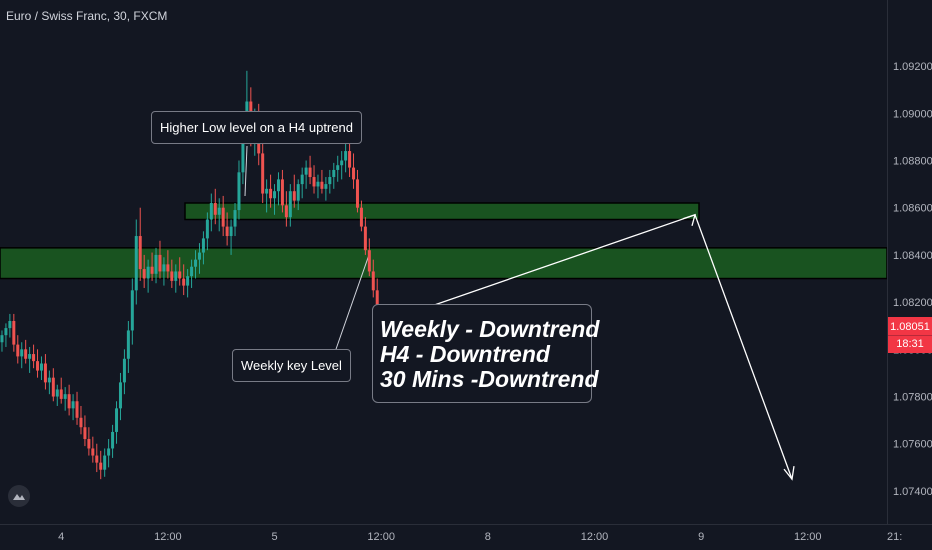  Describe the element at coordinates (87, 16) in the screenshot. I see `chart-title: Euro / Swiss Franc, 30, FXCM` at that location.